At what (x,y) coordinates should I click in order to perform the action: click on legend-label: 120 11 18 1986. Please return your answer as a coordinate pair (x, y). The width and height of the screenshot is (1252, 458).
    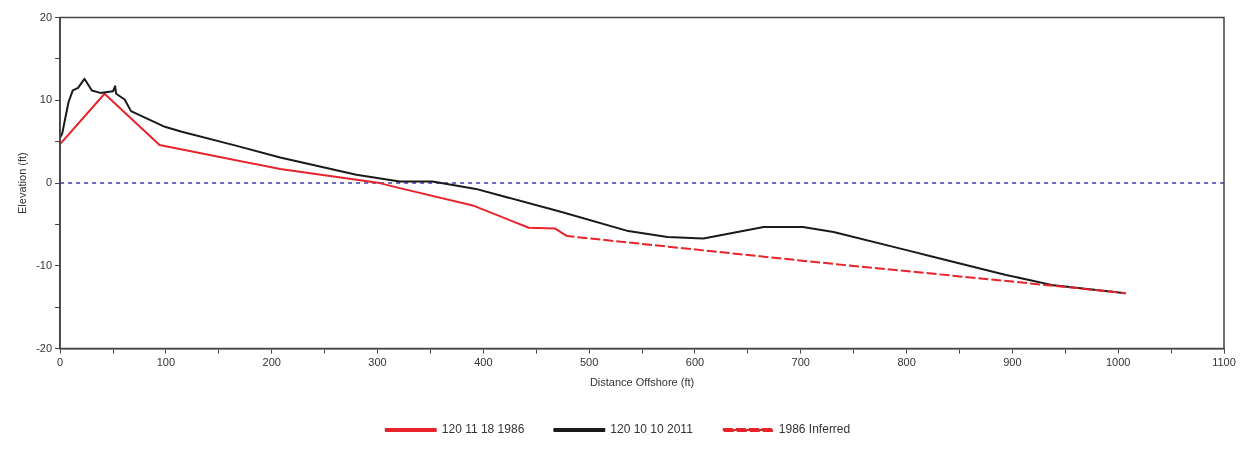
    Looking at the image, I should click on (483, 429).